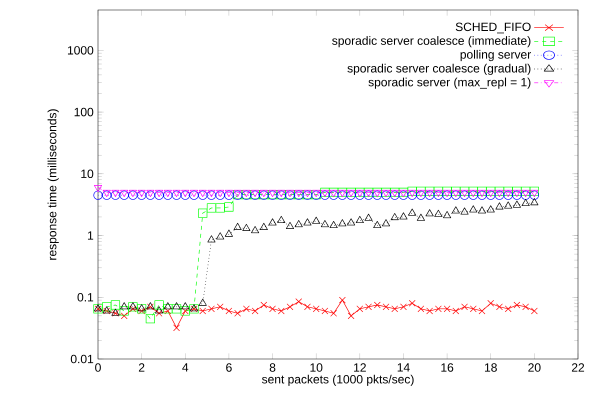 The height and width of the screenshot is (411, 600). I want to click on y-tick-label: 1000, so click(81, 50).